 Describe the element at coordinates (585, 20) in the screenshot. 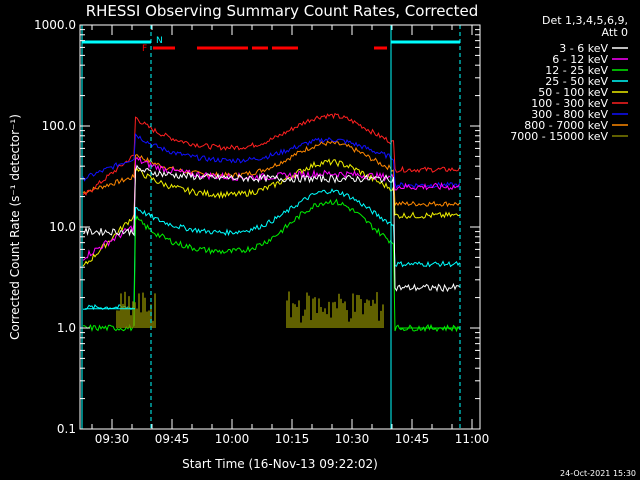

I see `legend-header: Det 1,3,4,5,6,9,` at that location.